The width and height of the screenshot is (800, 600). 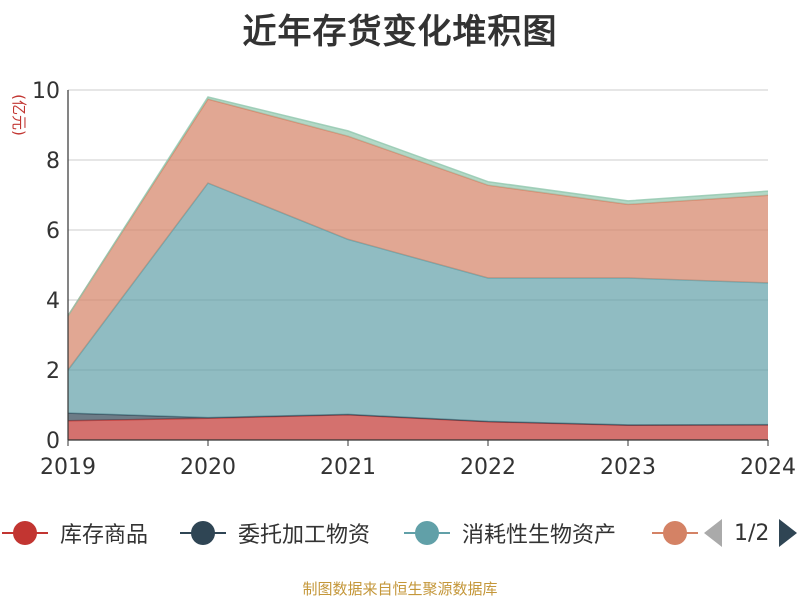 What do you see at coordinates (46, 91) in the screenshot?
I see `y-tick-label: 10` at bounding box center [46, 91].